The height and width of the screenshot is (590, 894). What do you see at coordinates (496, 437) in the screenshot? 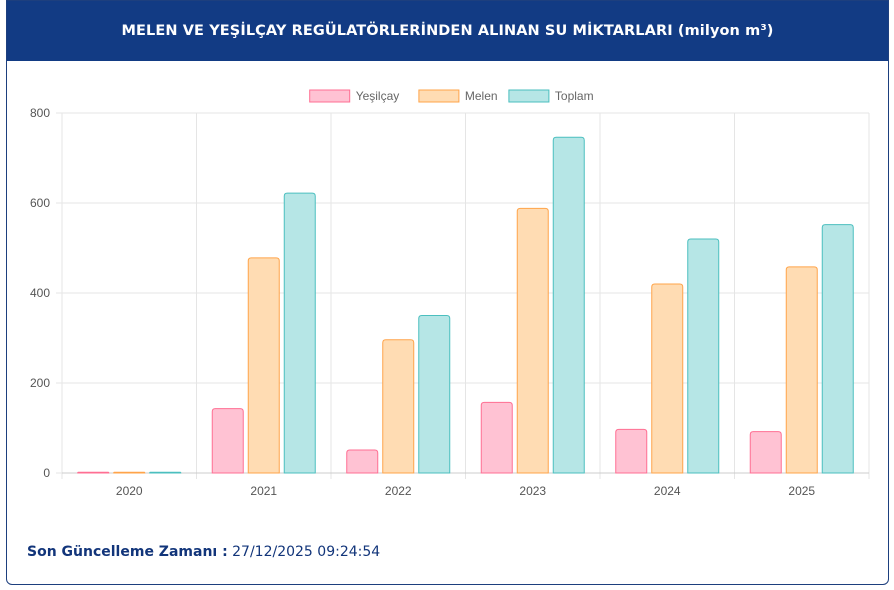
I see `bar-yeilay-2023` at bounding box center [496, 437].